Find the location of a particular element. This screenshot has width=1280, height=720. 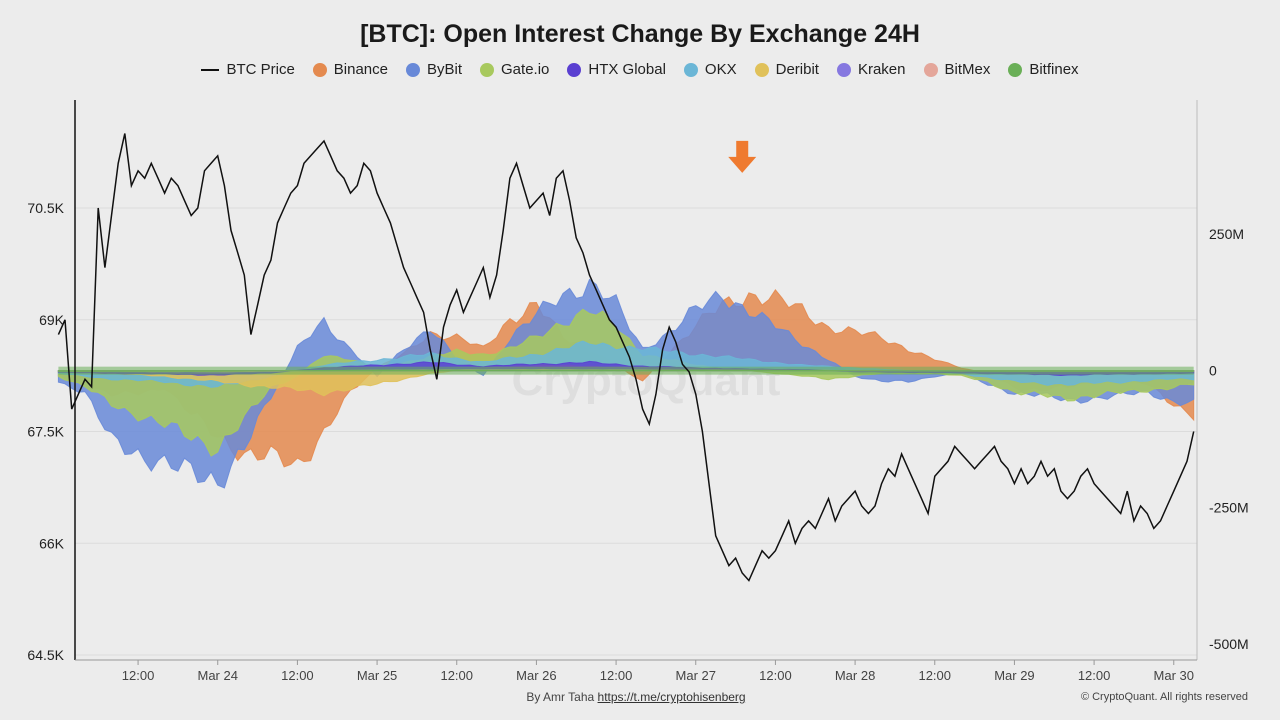

x-tick-label: Mar 25 is located at coordinates (377, 675).